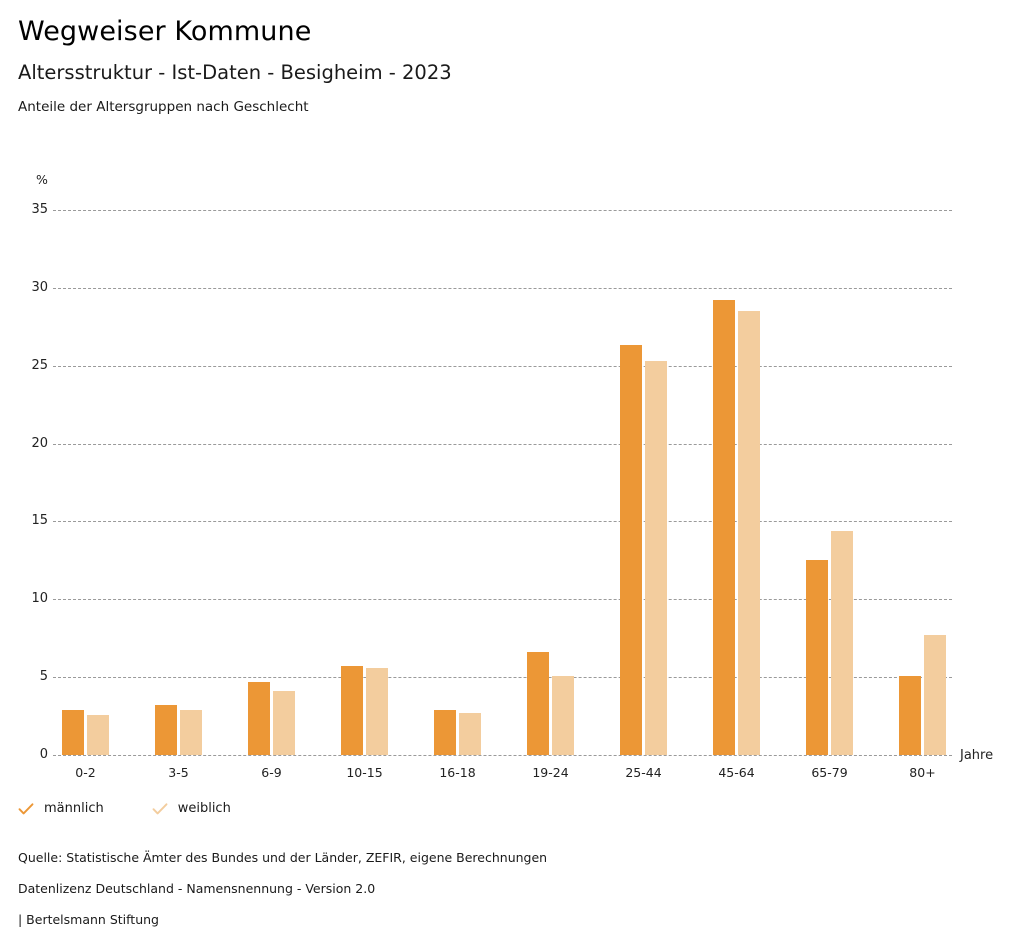 The height and width of the screenshot is (946, 1024). Describe the element at coordinates (39, 209) in the screenshot. I see `y-axis-tick-label: 35` at that location.